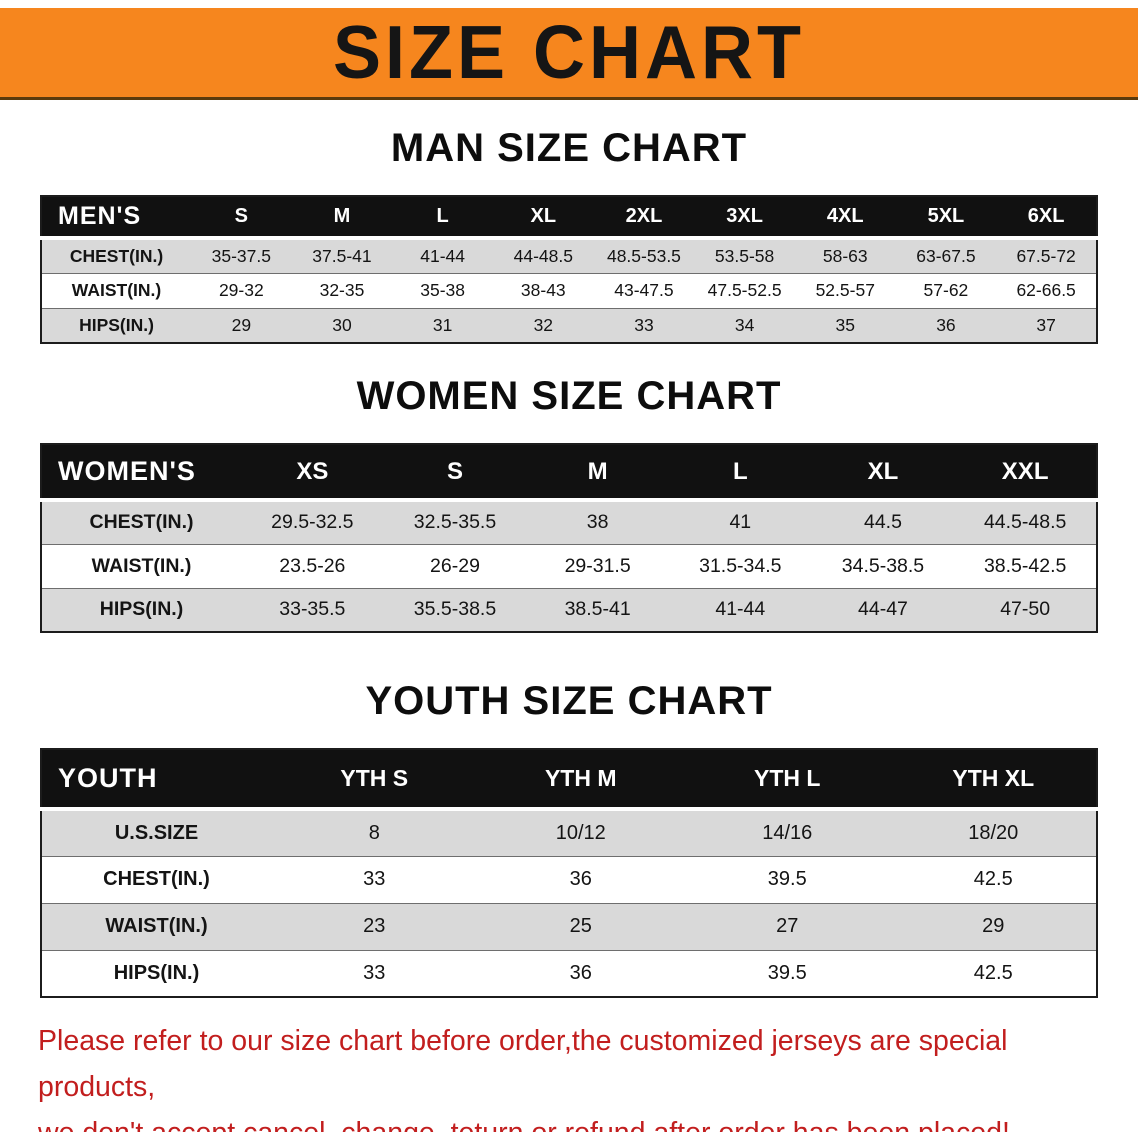  I want to click on size-column-header: 4XL, so click(845, 218).